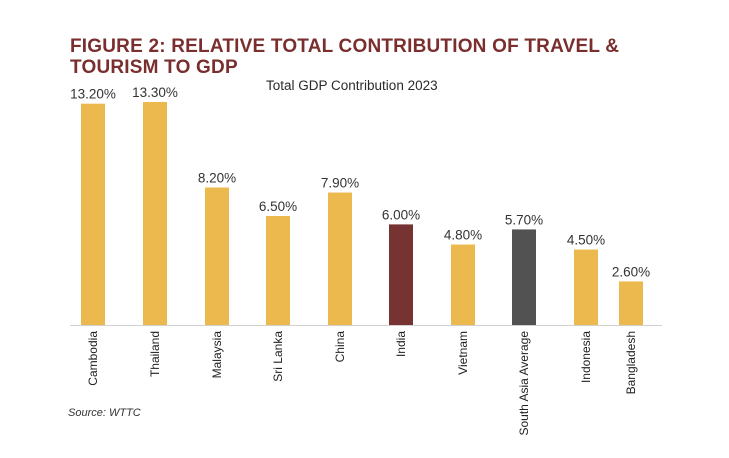 This screenshot has height=458, width=729. What do you see at coordinates (340, 347) in the screenshot?
I see `category-label: China` at bounding box center [340, 347].